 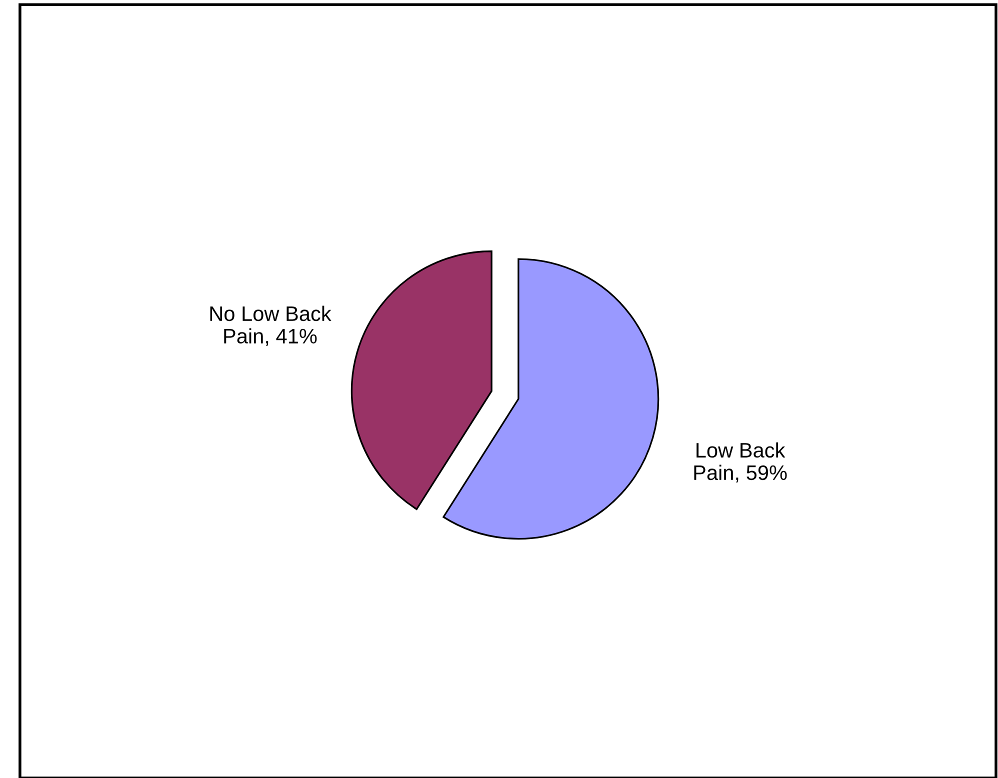 I want to click on slice-label: Low Back Pain, 59%, so click(x=740, y=462).